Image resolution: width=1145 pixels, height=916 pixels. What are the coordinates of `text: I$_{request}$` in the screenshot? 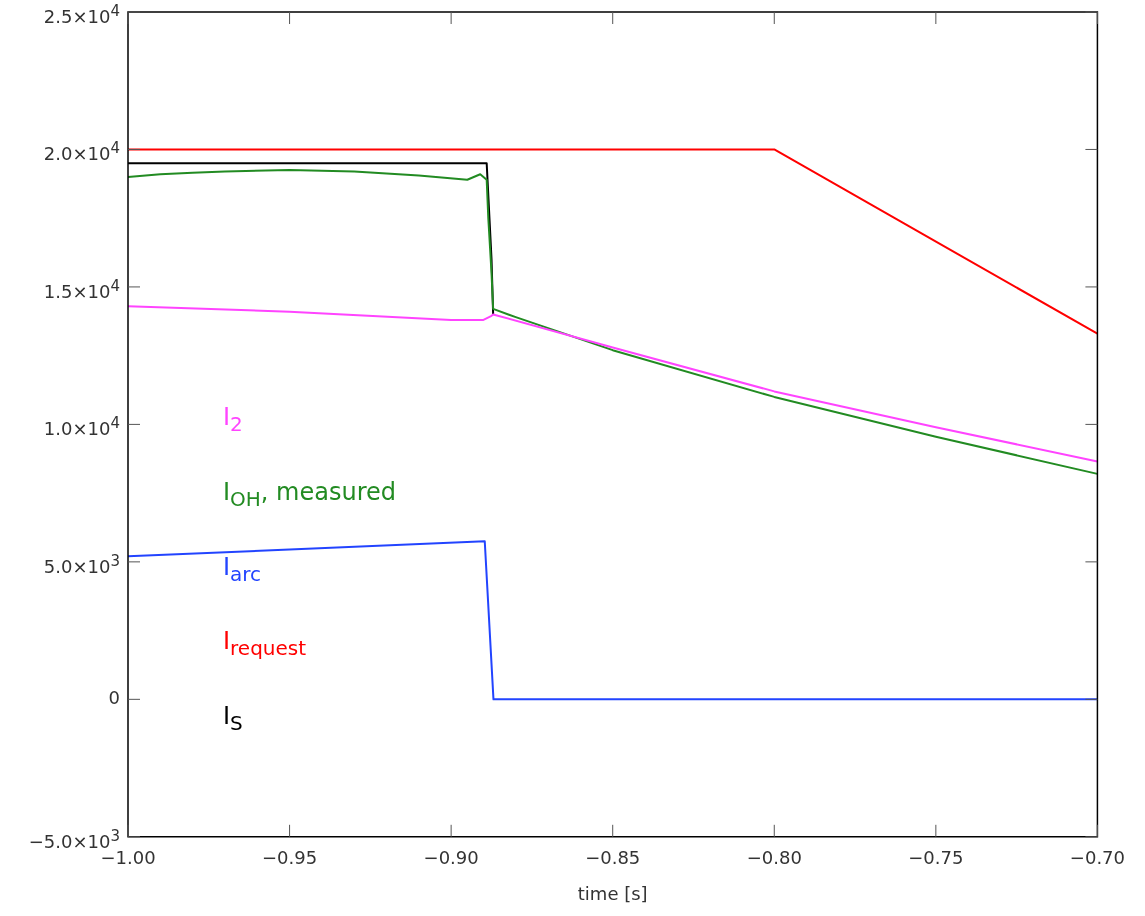 It's located at (265, 644).